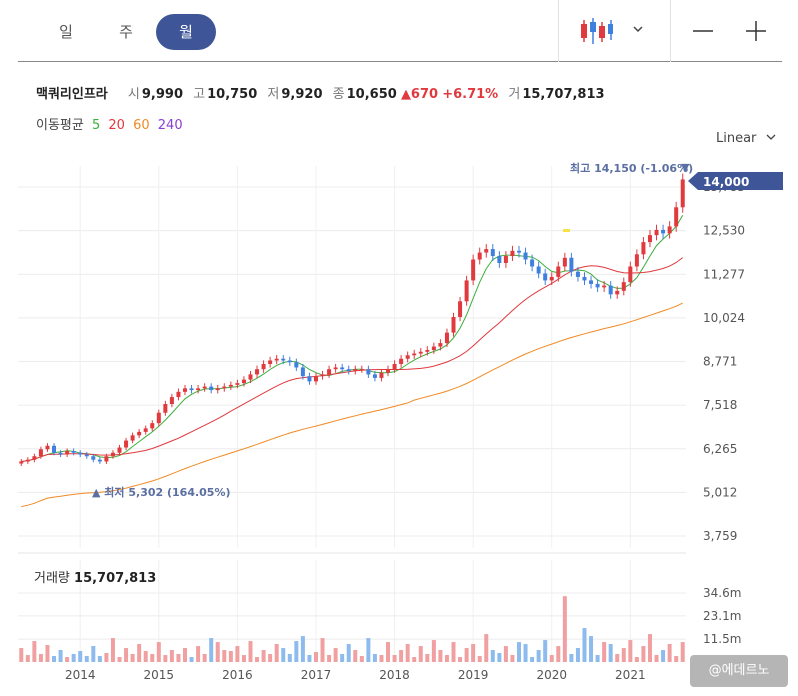 The height and width of the screenshot is (696, 798). What do you see at coordinates (338, 94) in the screenshot?
I see `close-label: 종` at bounding box center [338, 94].